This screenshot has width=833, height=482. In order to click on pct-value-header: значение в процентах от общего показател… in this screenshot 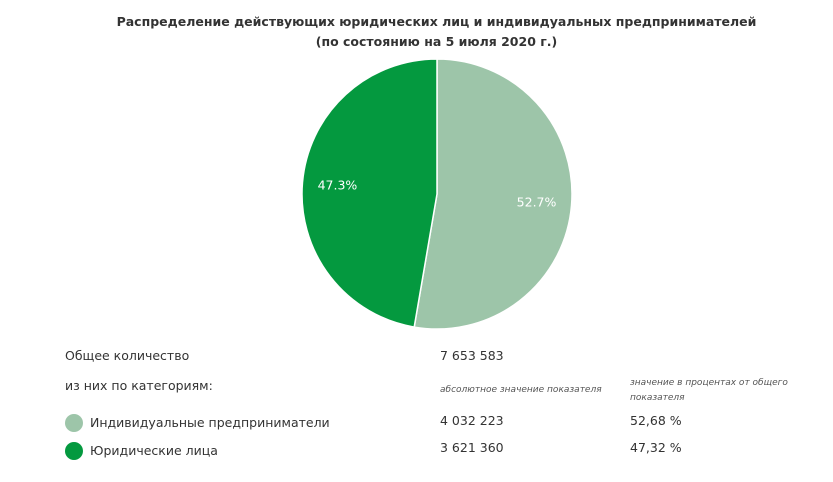, I will do `click(709, 390)`.